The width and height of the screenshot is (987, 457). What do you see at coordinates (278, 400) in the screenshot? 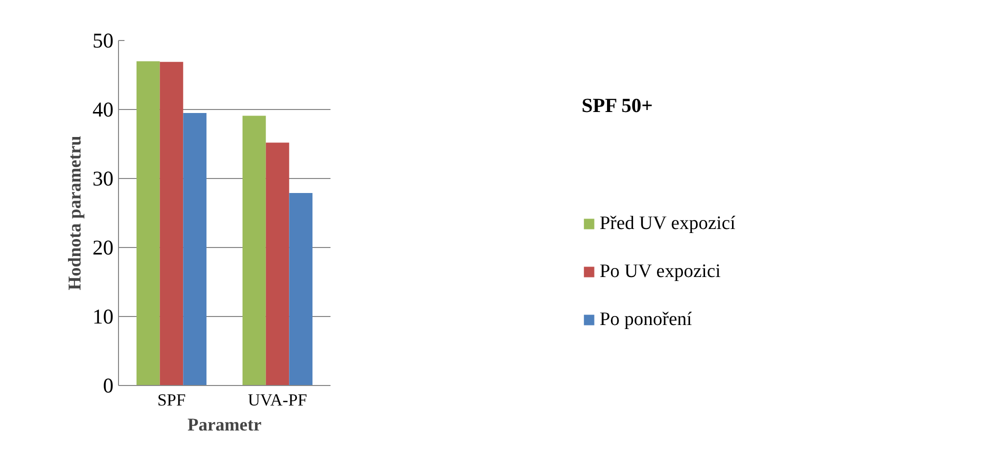
I see `x-tick-label: UVA-PF` at bounding box center [278, 400].